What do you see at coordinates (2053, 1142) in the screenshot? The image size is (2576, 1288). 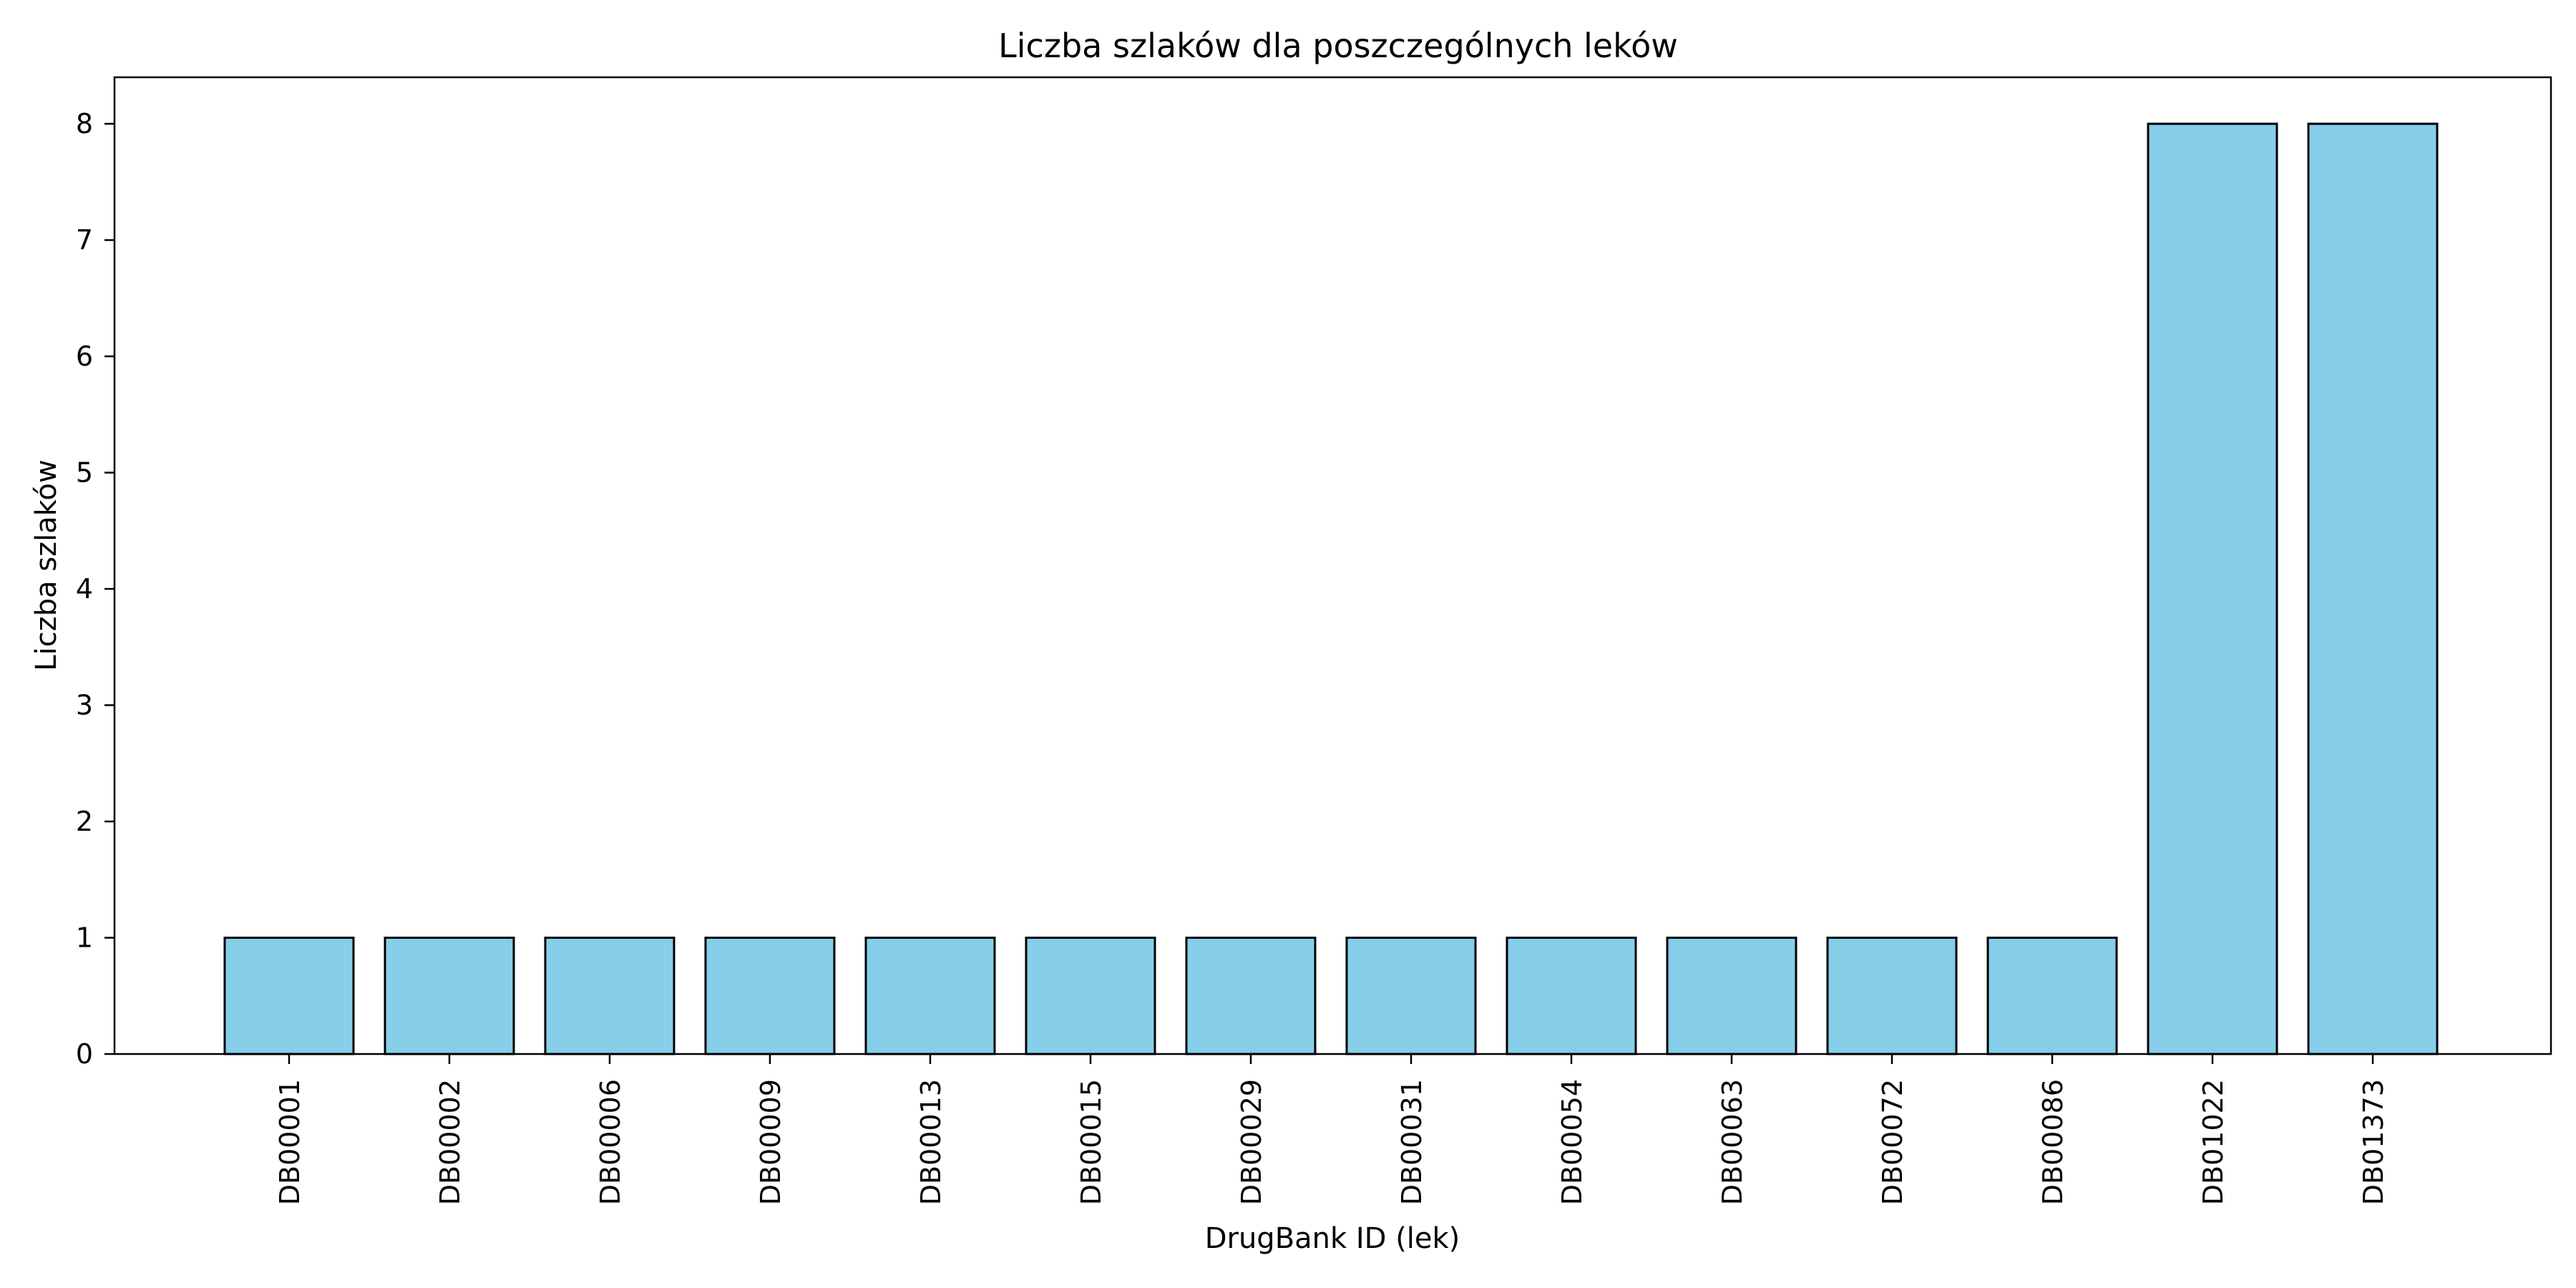 I see `x-tick-label: DB00086` at bounding box center [2053, 1142].